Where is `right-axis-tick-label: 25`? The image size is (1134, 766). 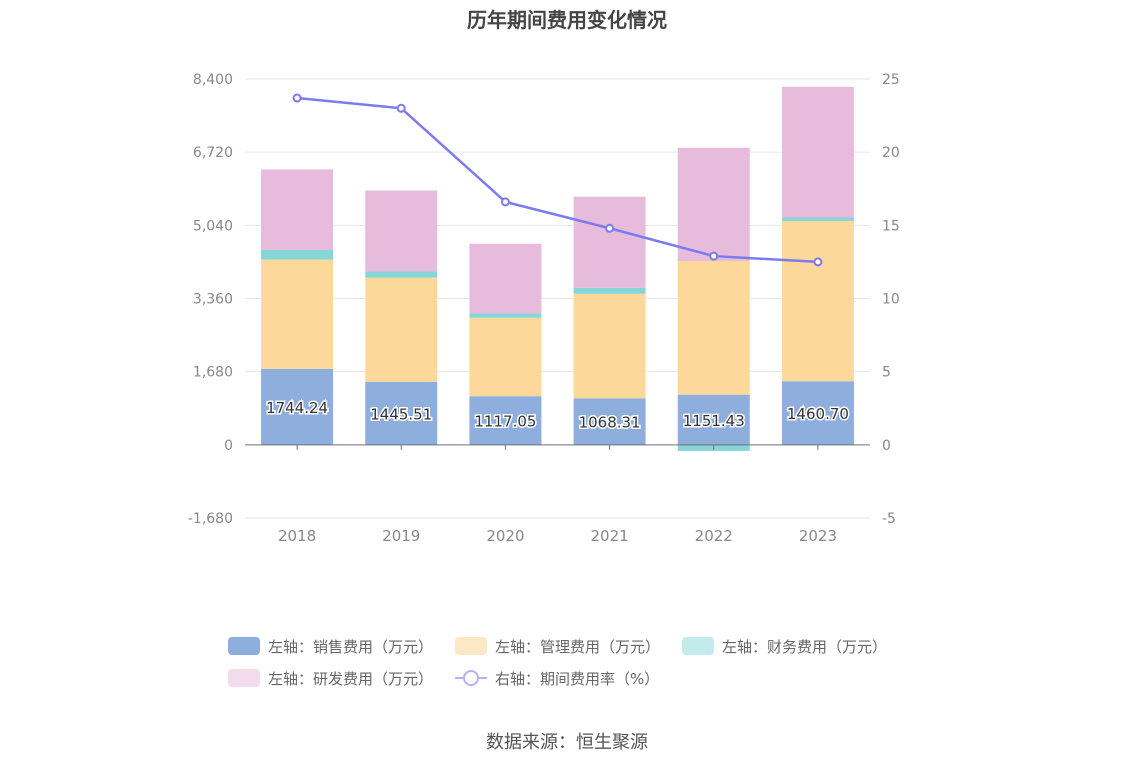 right-axis-tick-label: 25 is located at coordinates (891, 80).